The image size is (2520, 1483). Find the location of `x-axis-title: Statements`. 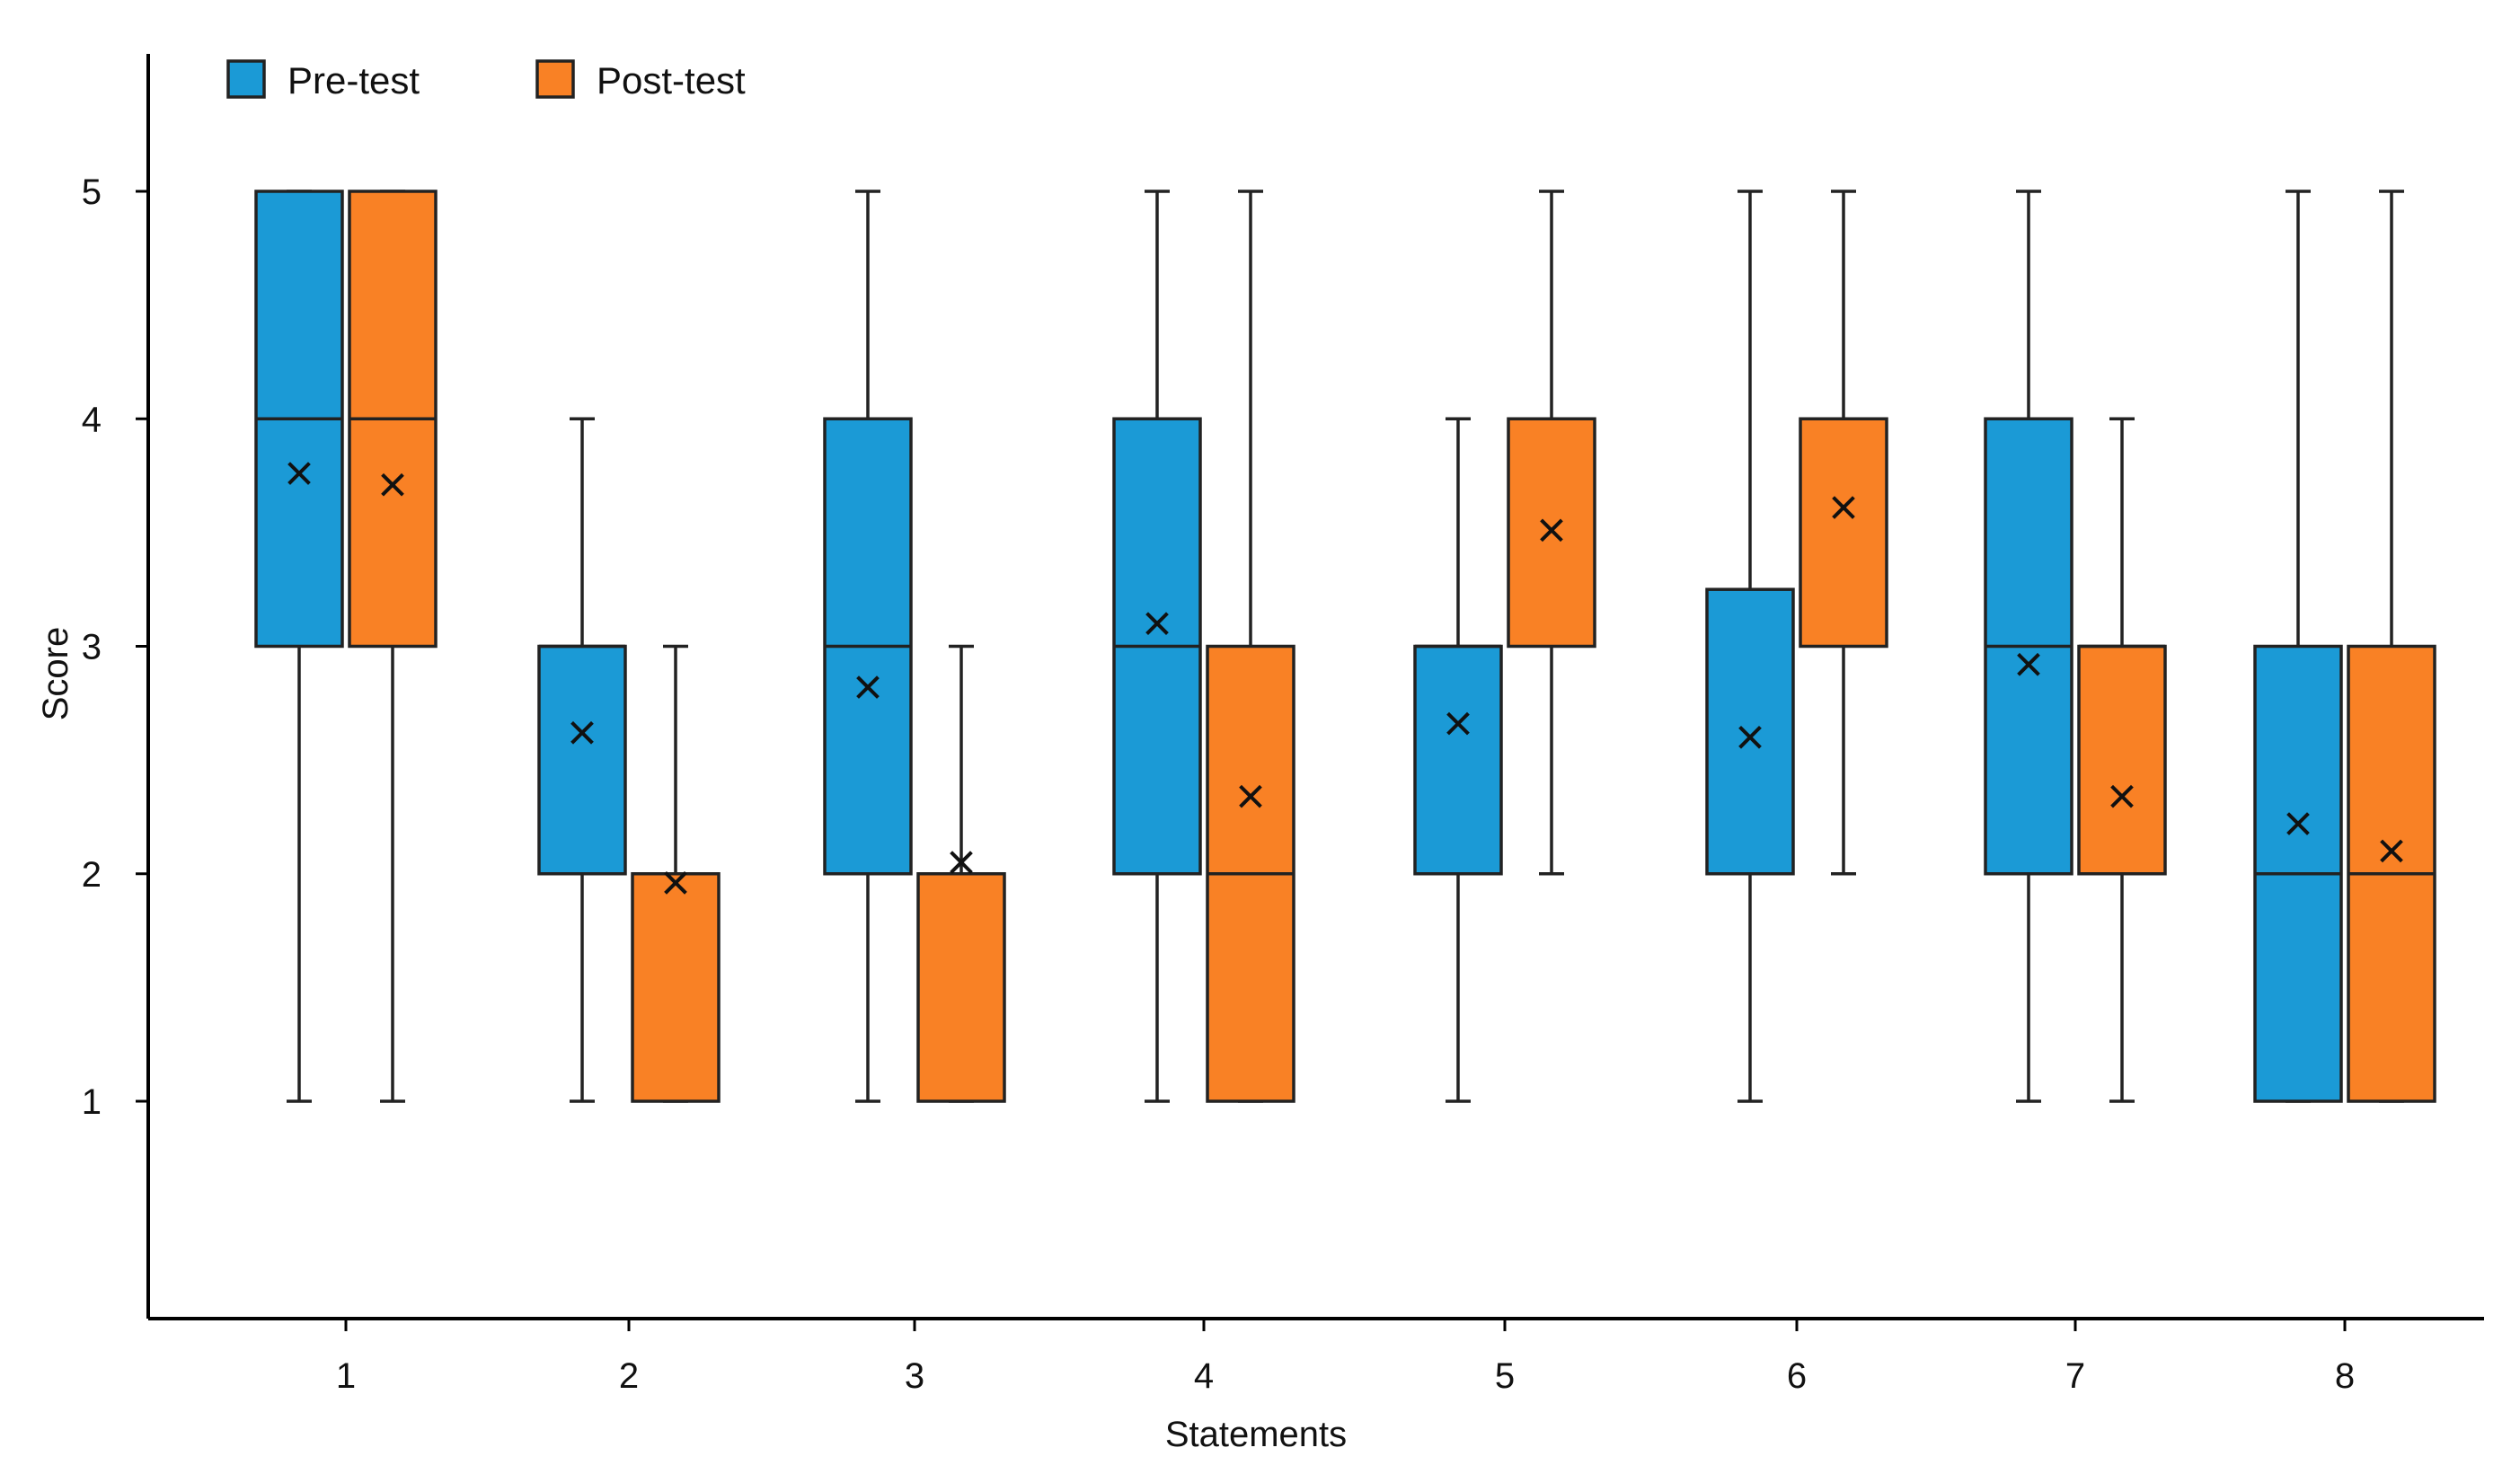

x-axis-title: Statements is located at coordinates (1256, 1434).